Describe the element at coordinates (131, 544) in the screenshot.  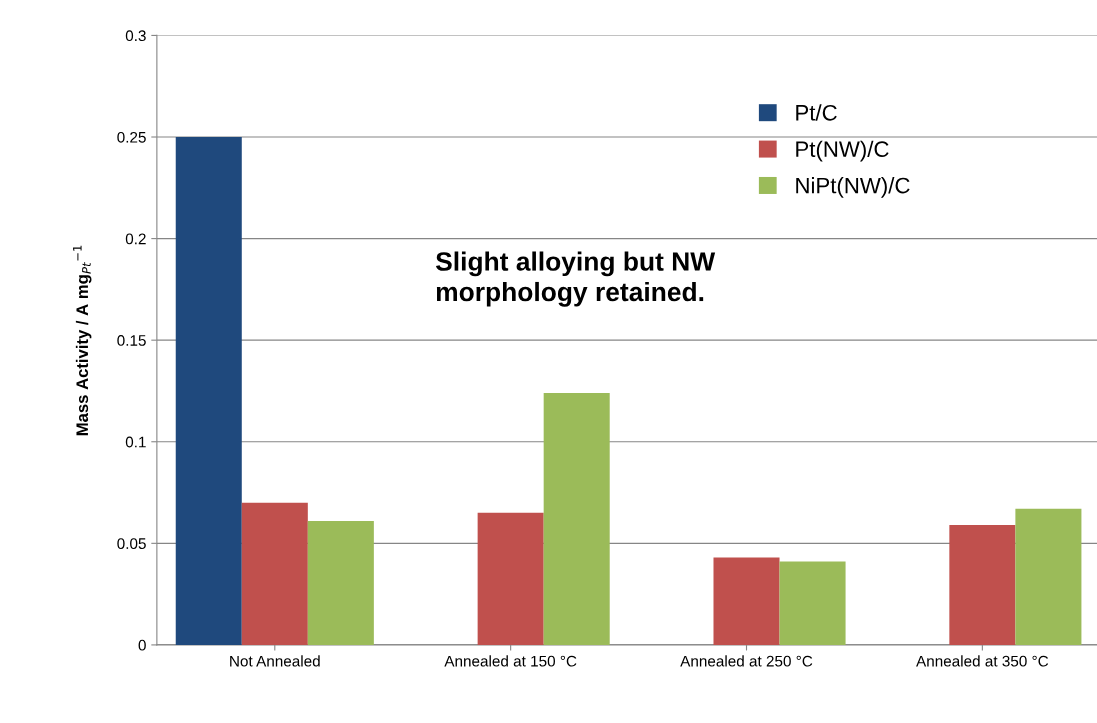
I see `y-tick-label: 0.05` at that location.